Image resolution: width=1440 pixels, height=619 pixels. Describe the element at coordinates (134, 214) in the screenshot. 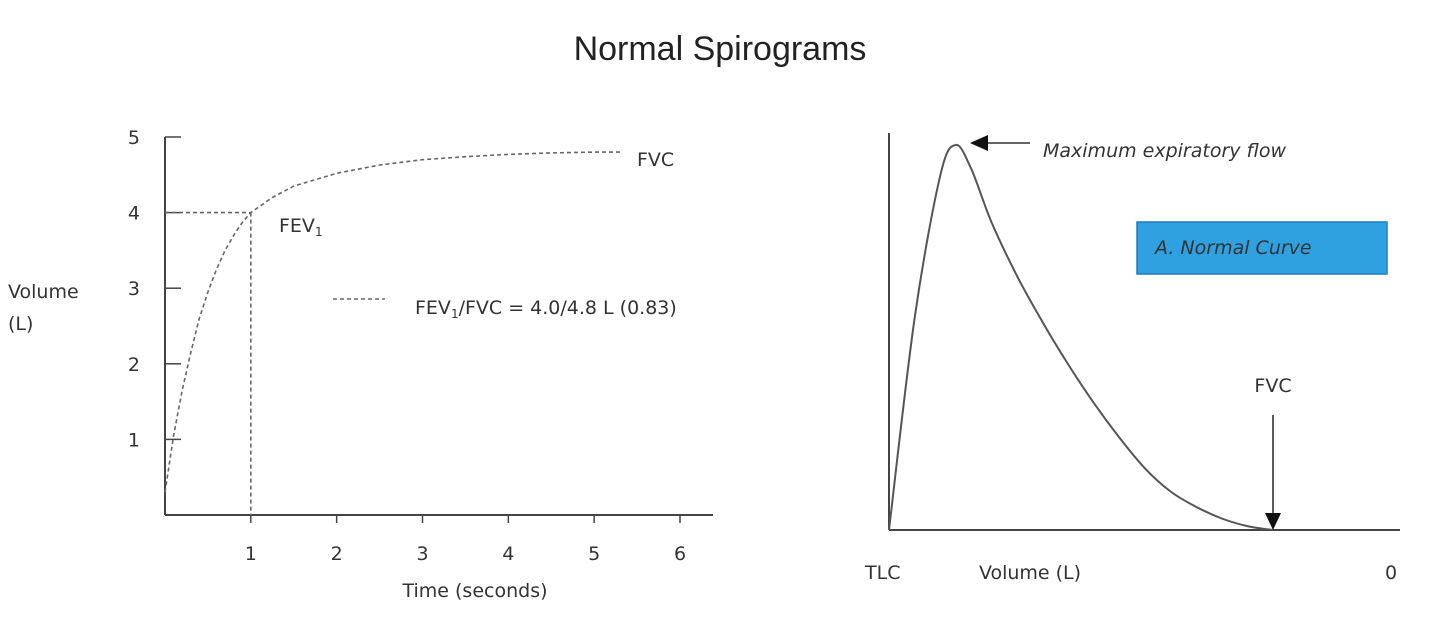

I see `y-tick-label: 4` at that location.